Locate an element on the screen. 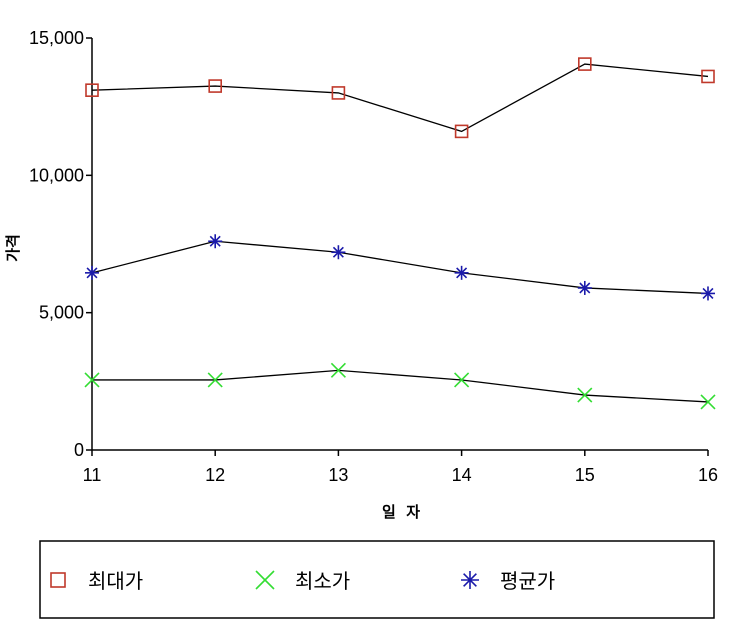 This screenshot has width=730, height=630. x-tick-label: 12 is located at coordinates (215, 475).